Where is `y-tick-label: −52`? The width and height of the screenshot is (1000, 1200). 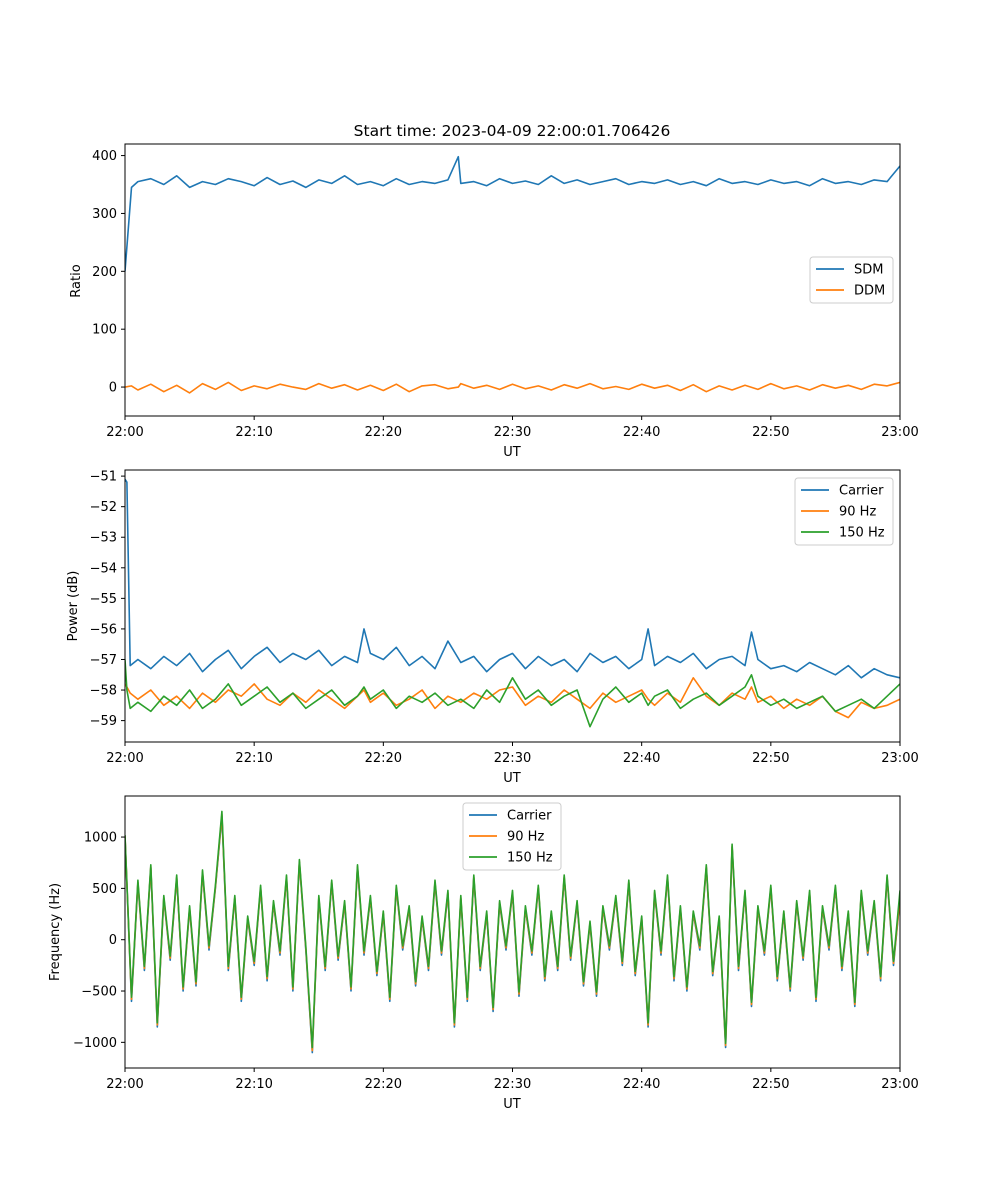
y-tick-label: −52 is located at coordinates (103, 507).